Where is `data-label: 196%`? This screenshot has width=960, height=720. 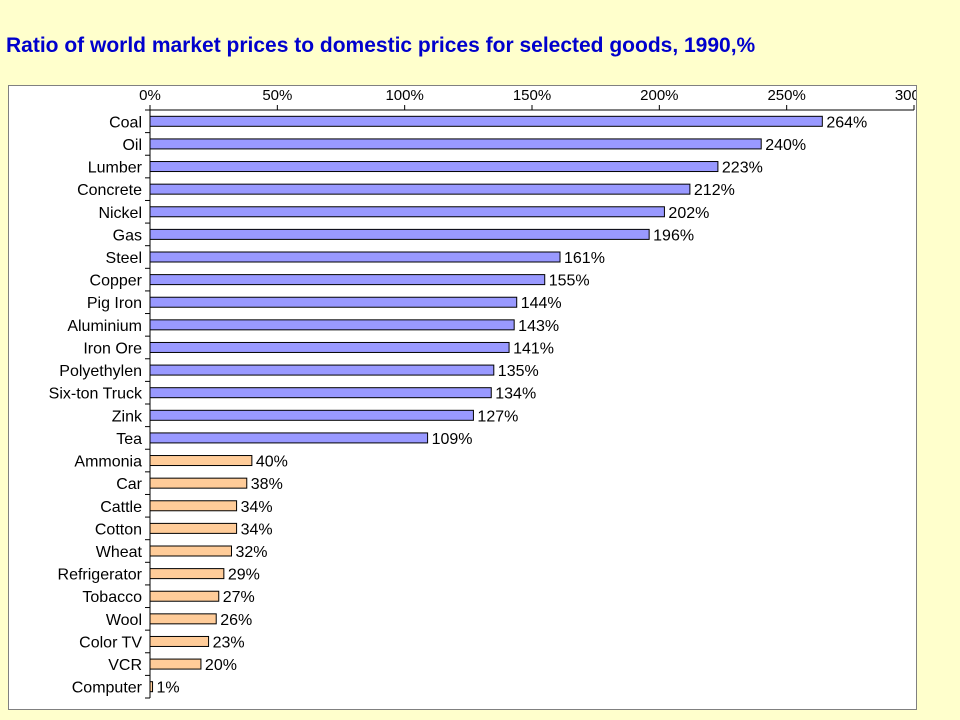
data-label: 196% is located at coordinates (673, 235).